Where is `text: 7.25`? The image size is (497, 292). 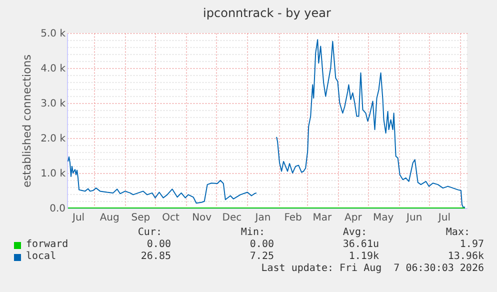
text: 7.25 is located at coordinates (262, 257).